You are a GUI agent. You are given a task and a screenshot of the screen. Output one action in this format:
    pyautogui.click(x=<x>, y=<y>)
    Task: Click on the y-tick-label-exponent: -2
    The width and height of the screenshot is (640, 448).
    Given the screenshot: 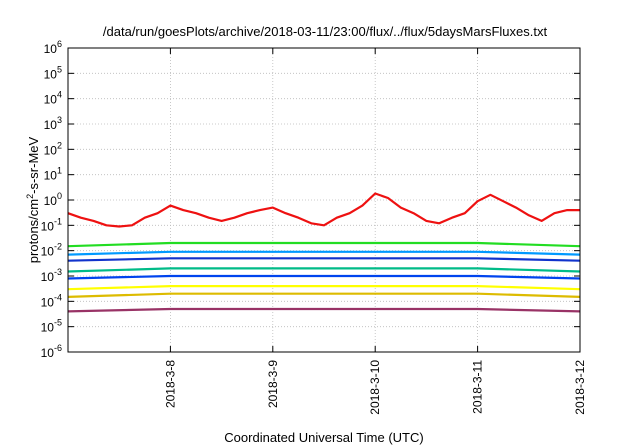 What is the action you would take?
    pyautogui.click(x=58, y=247)
    